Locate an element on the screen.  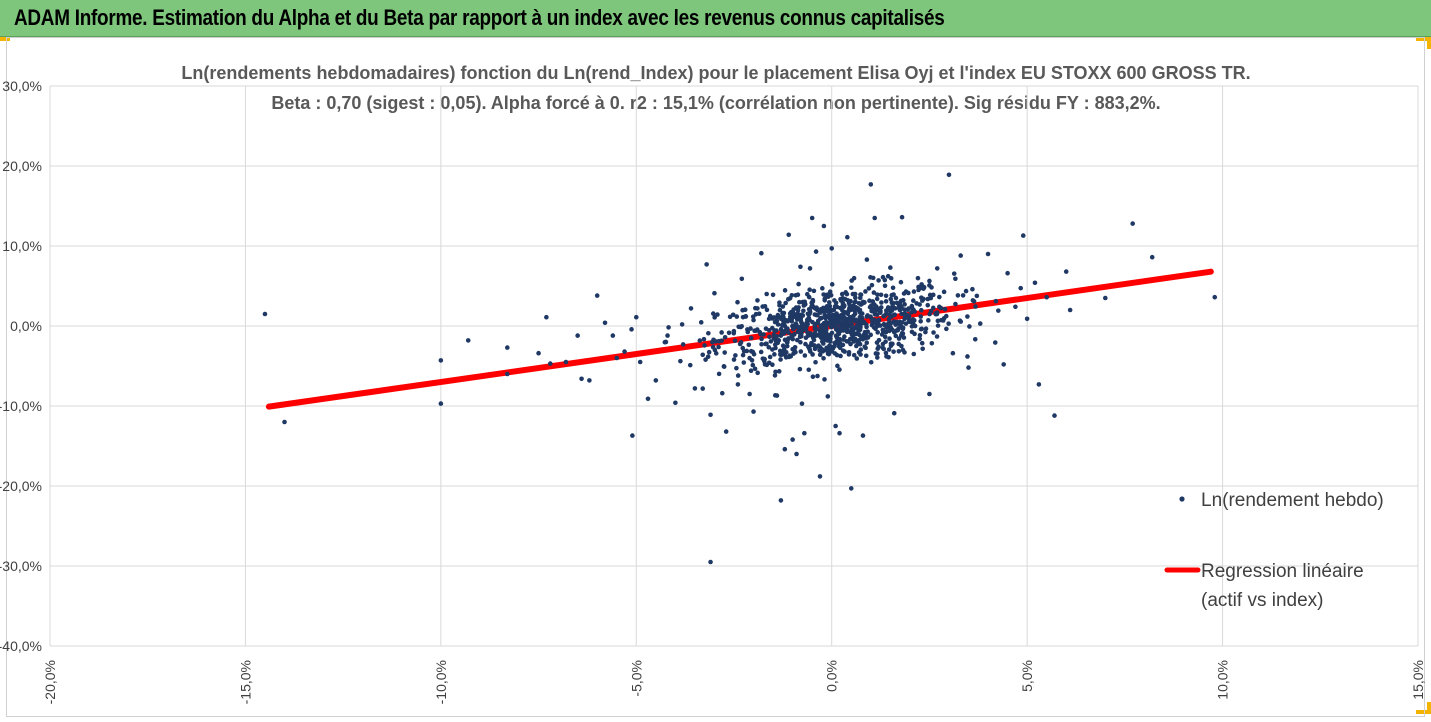
legend-marker-points is located at coordinates (1182, 499).